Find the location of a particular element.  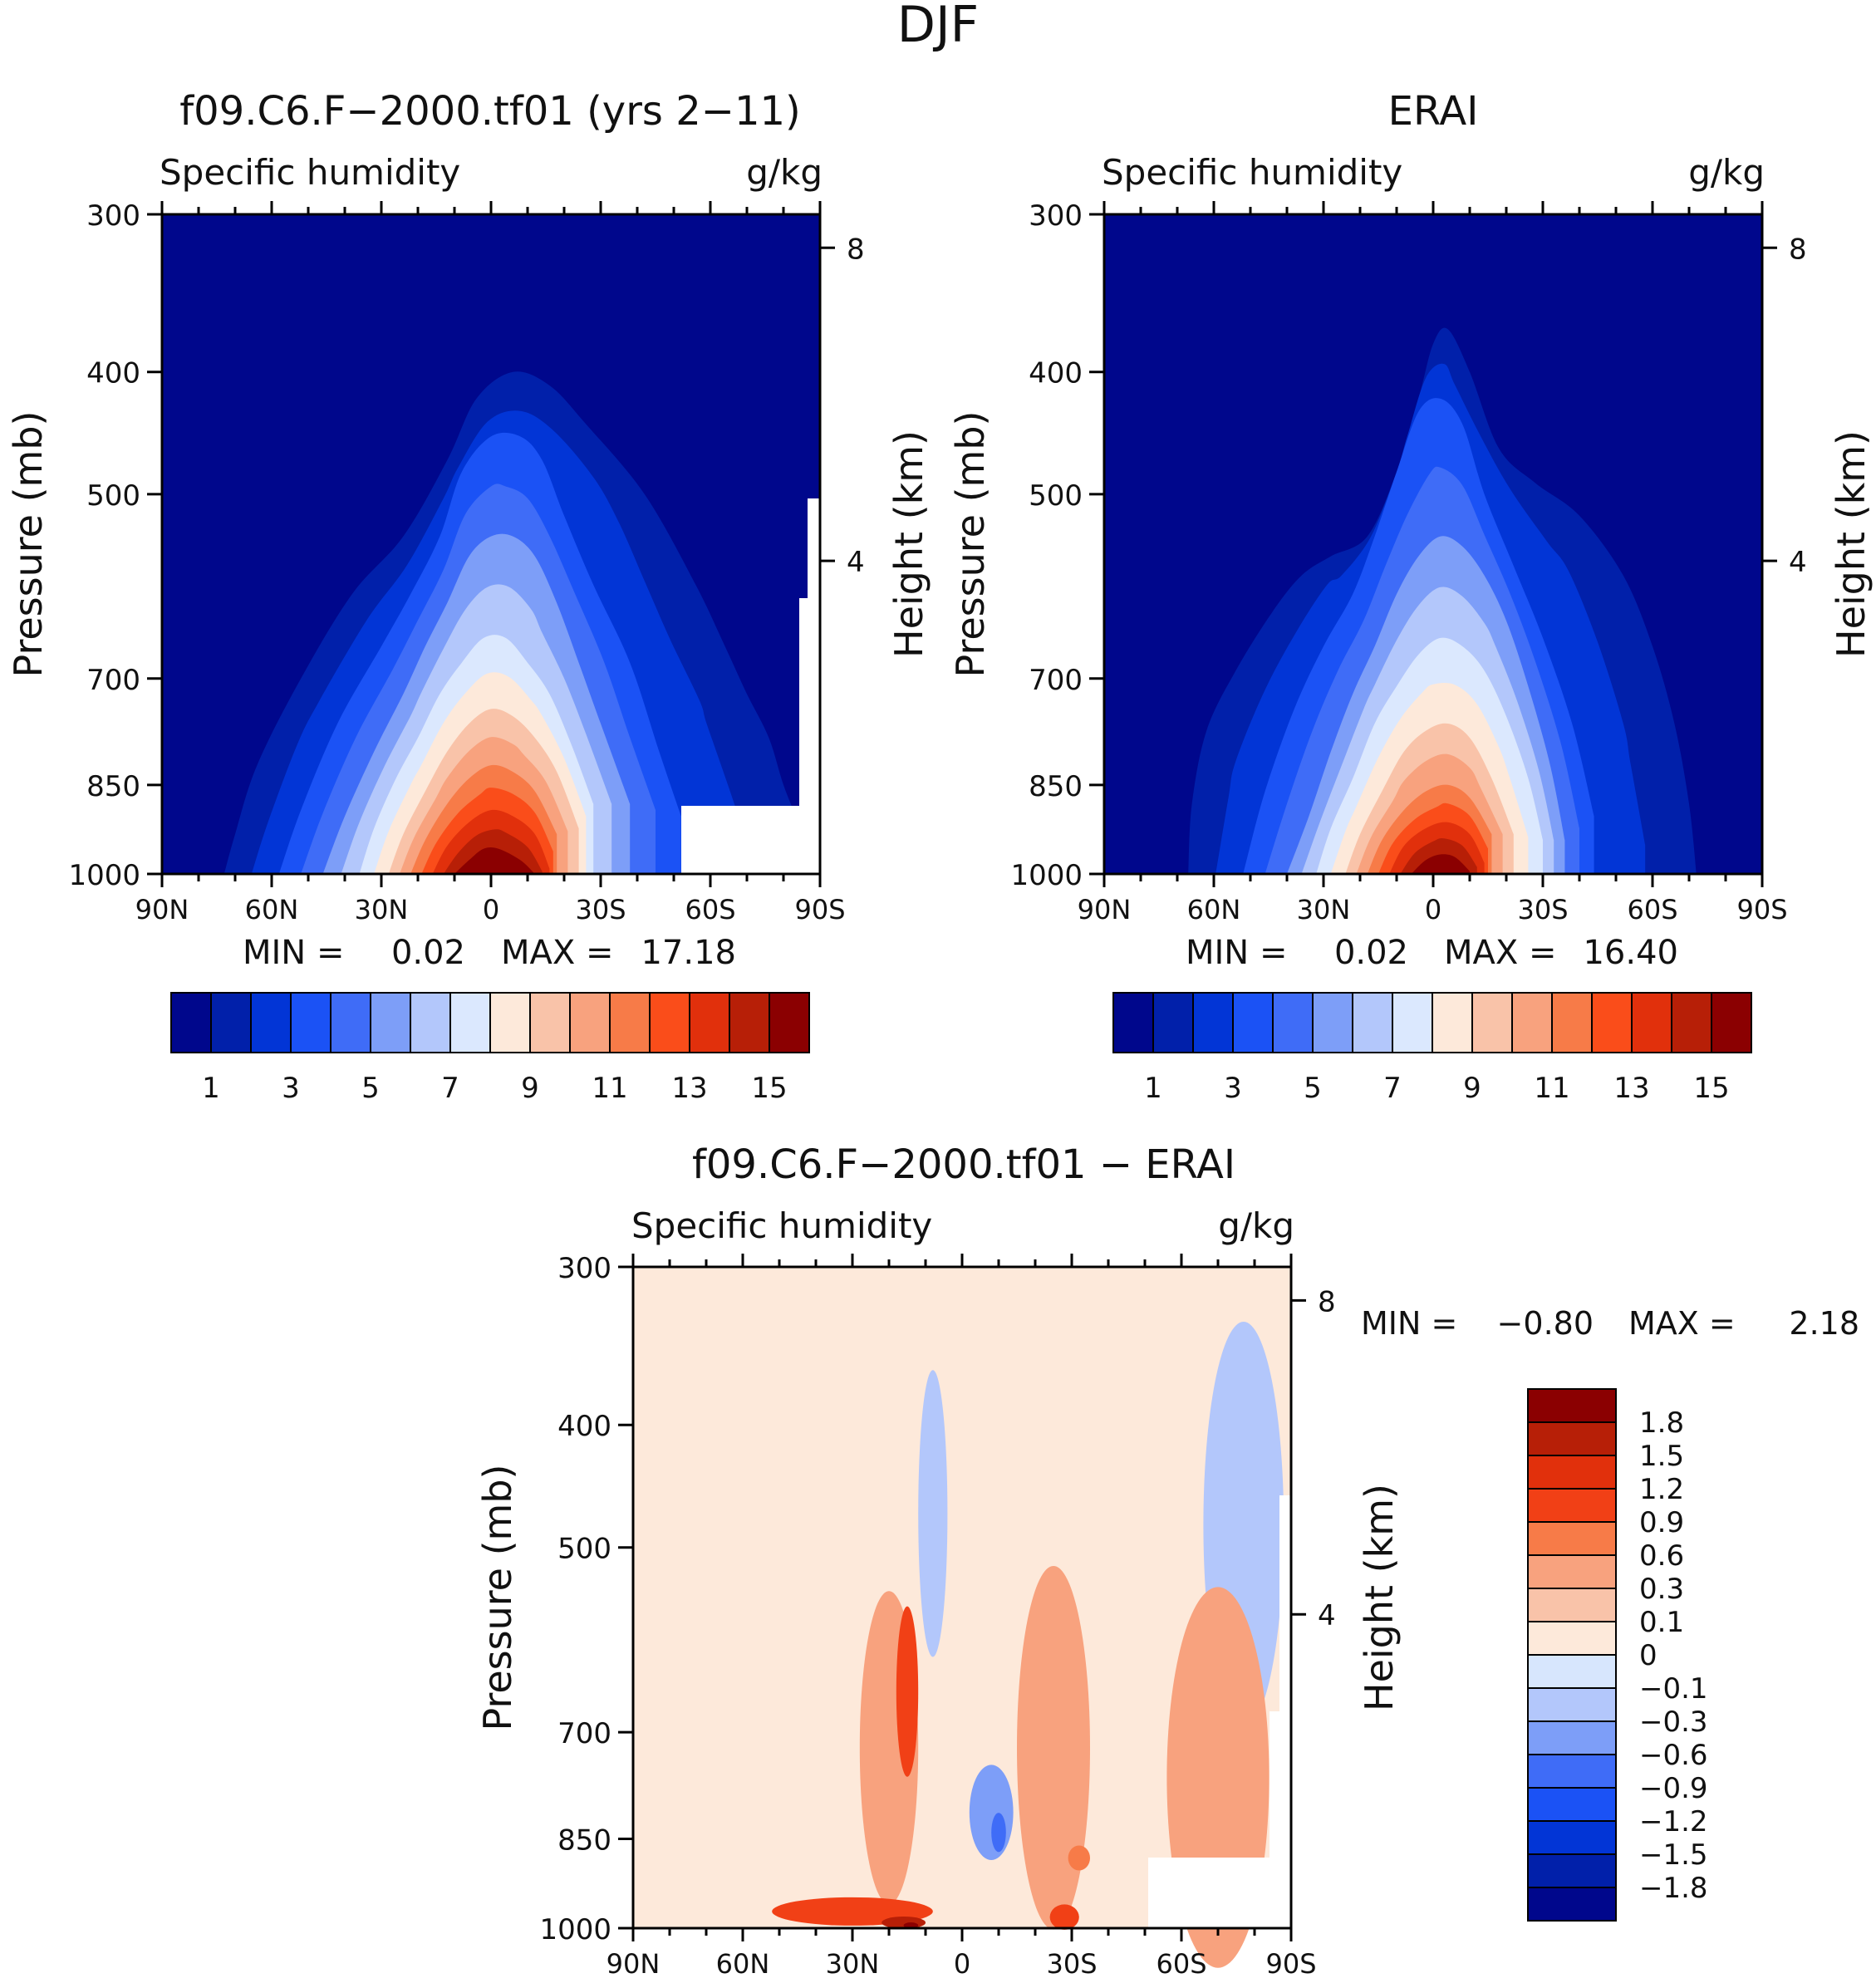

colorbar-label: −1.5 is located at coordinates (1673, 1855).